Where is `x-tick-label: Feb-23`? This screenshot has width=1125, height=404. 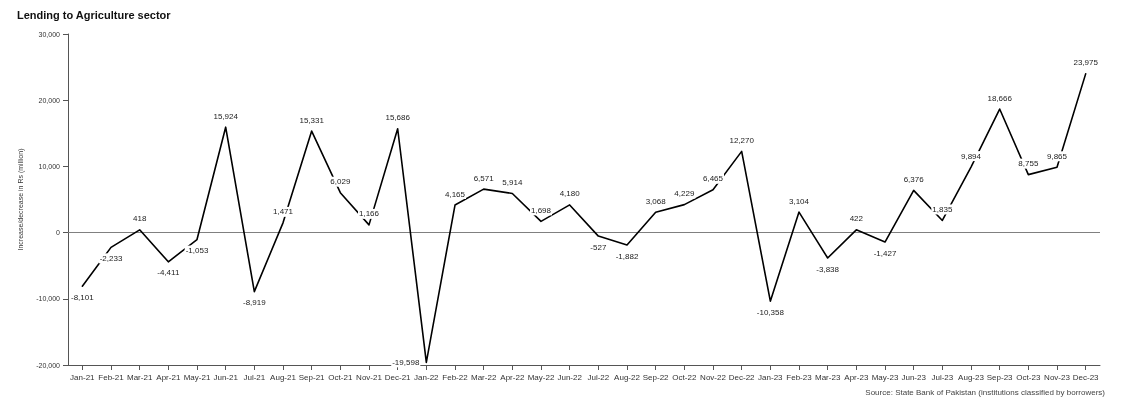
x-tick-label: Feb-23 is located at coordinates (799, 377).